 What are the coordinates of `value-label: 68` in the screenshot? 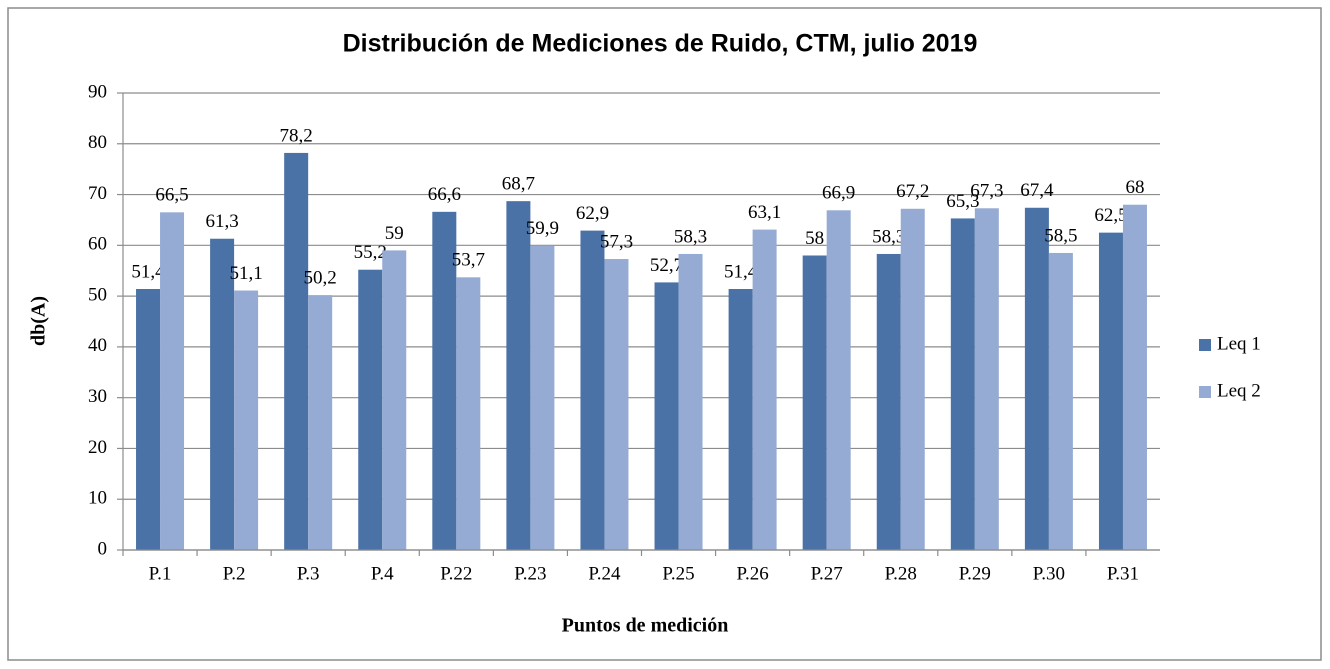 It's located at (1134, 187).